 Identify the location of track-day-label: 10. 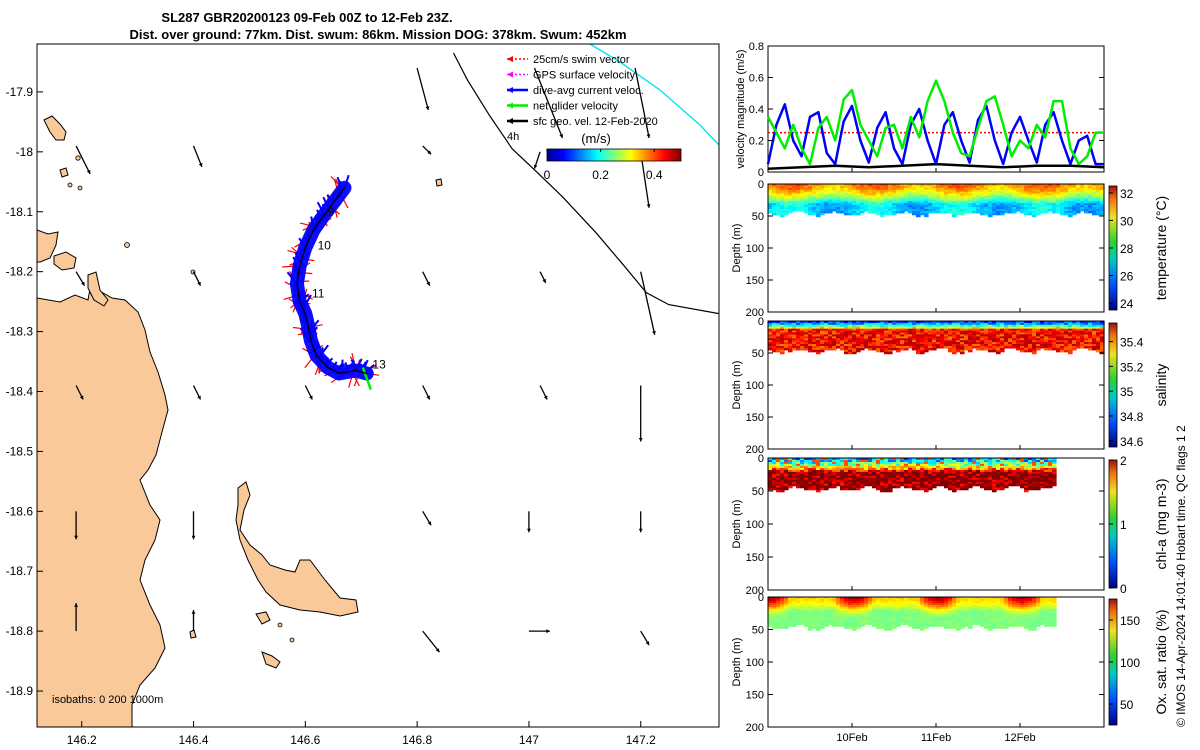
(325, 246).